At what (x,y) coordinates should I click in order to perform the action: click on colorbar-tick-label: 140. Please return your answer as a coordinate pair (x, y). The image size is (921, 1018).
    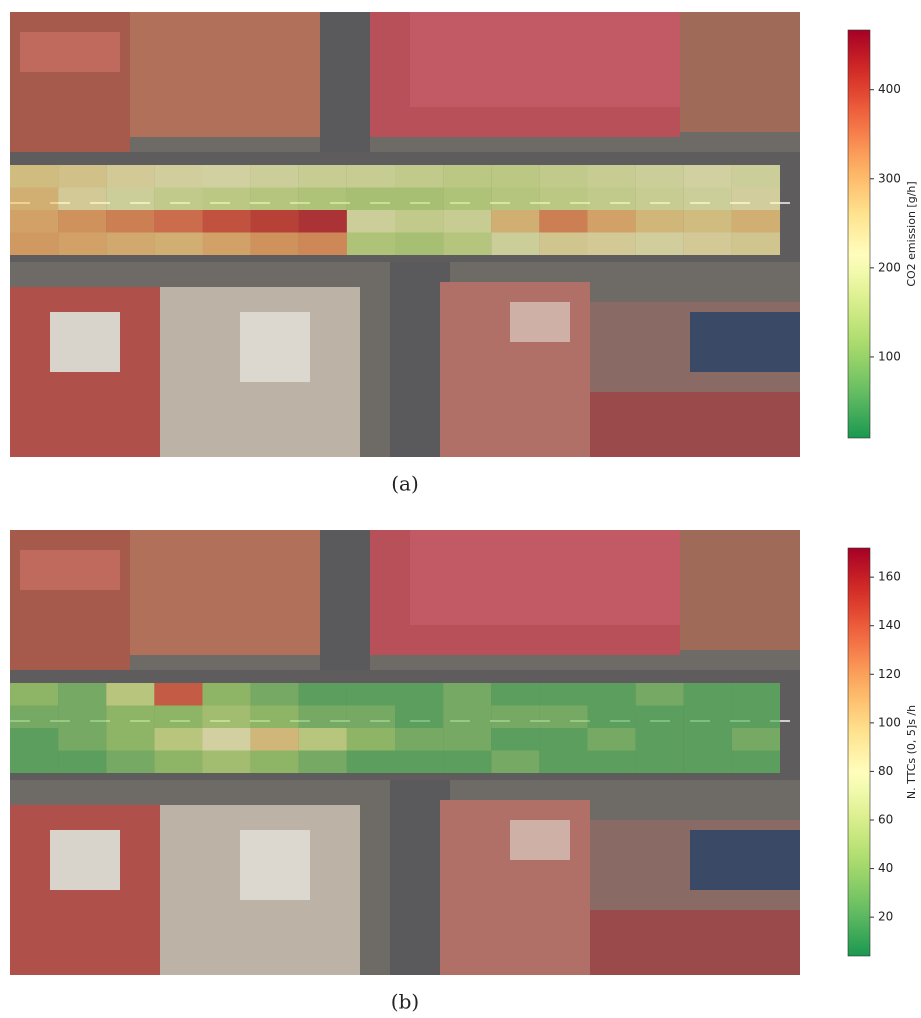
    Looking at the image, I should click on (889, 625).